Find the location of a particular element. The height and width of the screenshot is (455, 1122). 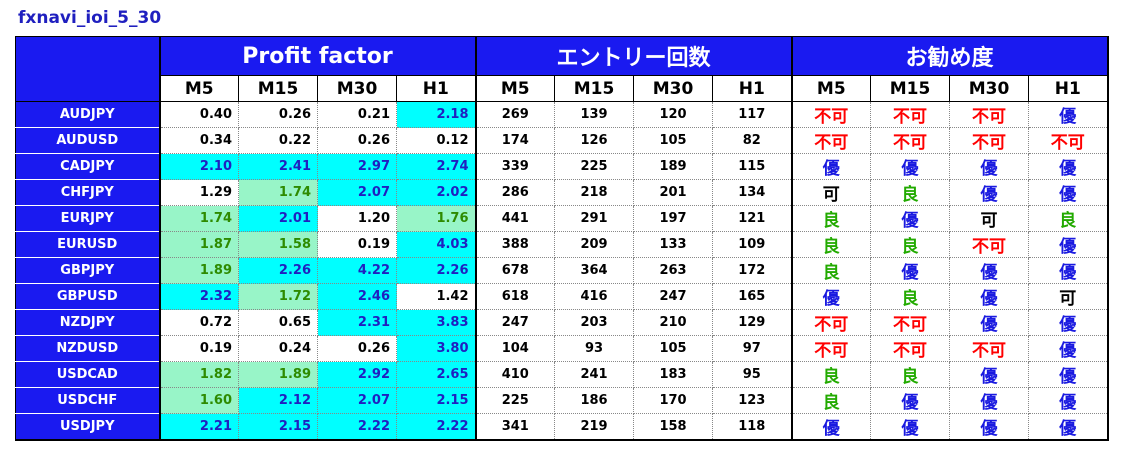

entry-count-cell: 618 is located at coordinates (515, 296).